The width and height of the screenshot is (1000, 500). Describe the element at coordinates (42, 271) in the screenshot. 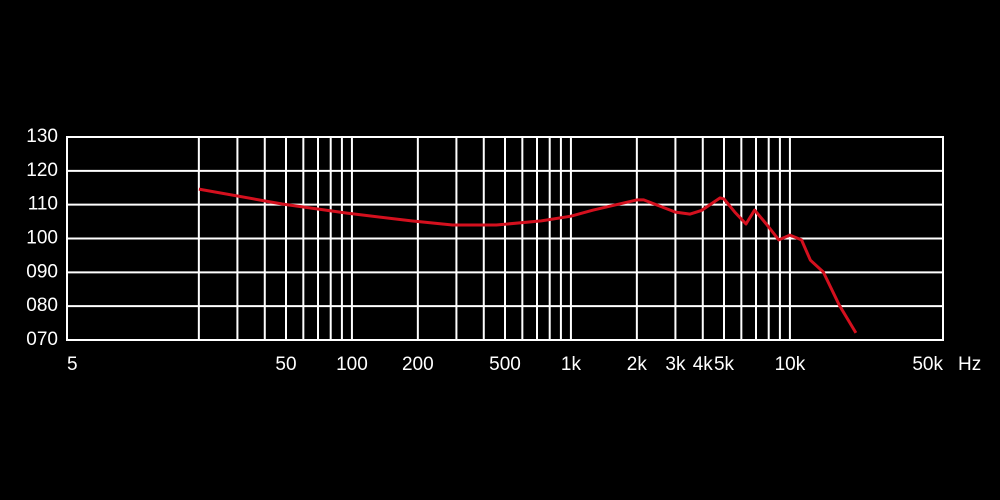

I see `y-tick-label: 090` at that location.